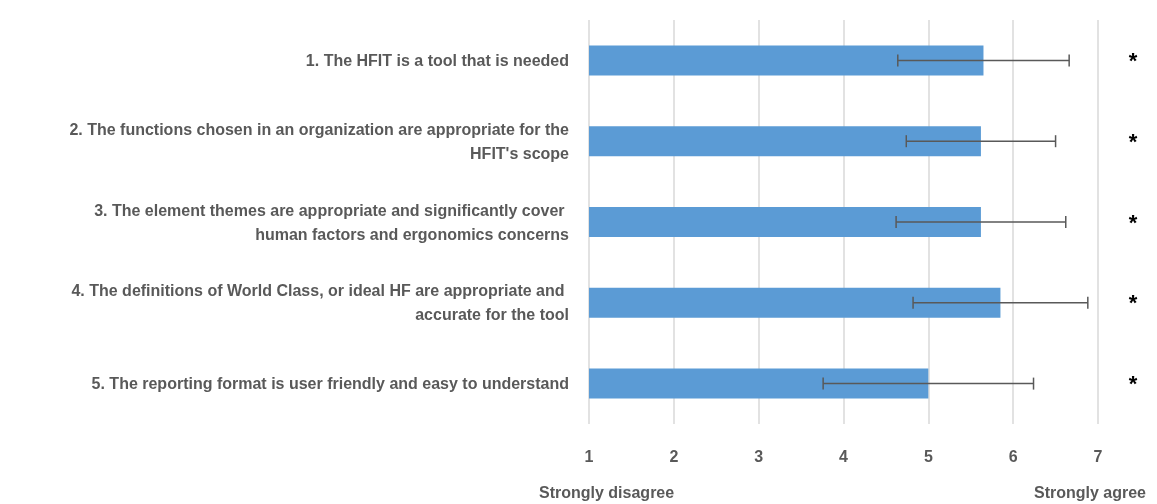 The height and width of the screenshot is (504, 1157). I want to click on x-tick-label: 6, so click(1013, 456).